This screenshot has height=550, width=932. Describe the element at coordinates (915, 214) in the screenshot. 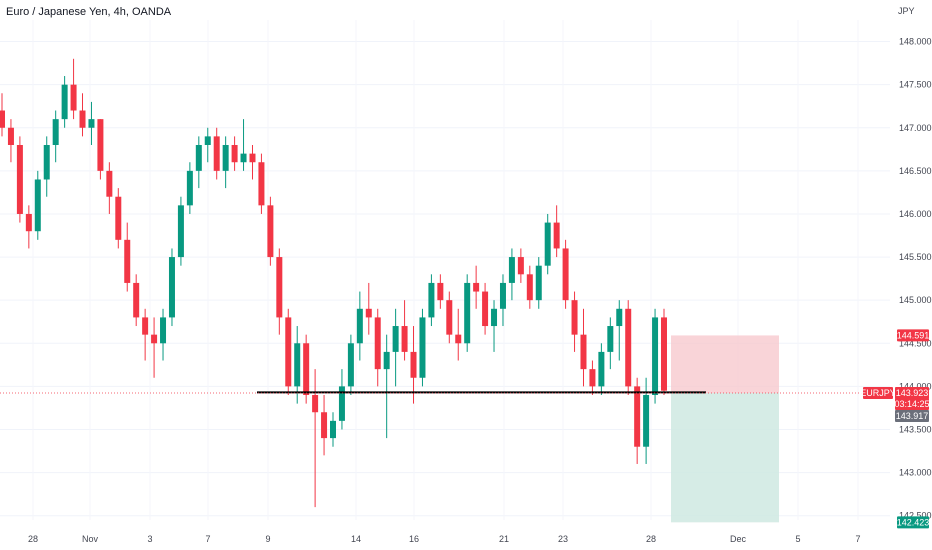

I see `y-tick-label: 146.000` at that location.